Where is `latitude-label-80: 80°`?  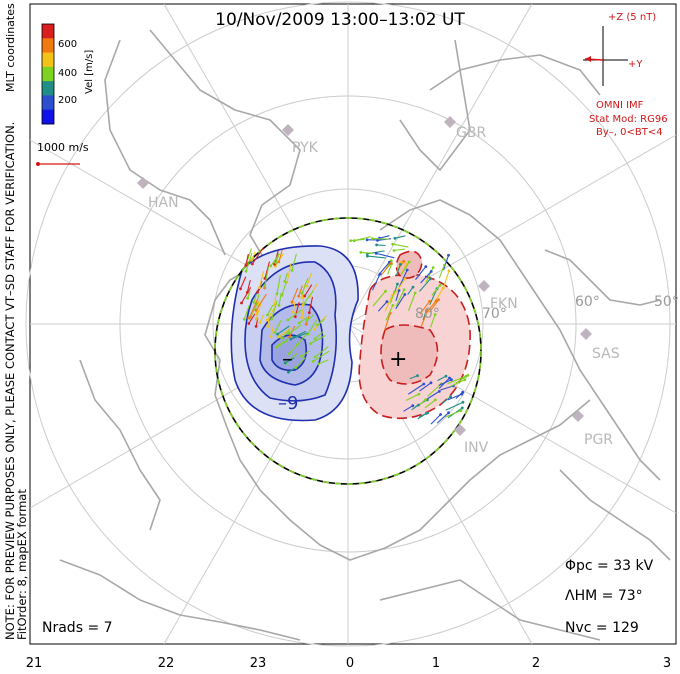 latitude-label-80: 80° is located at coordinates (427, 314).